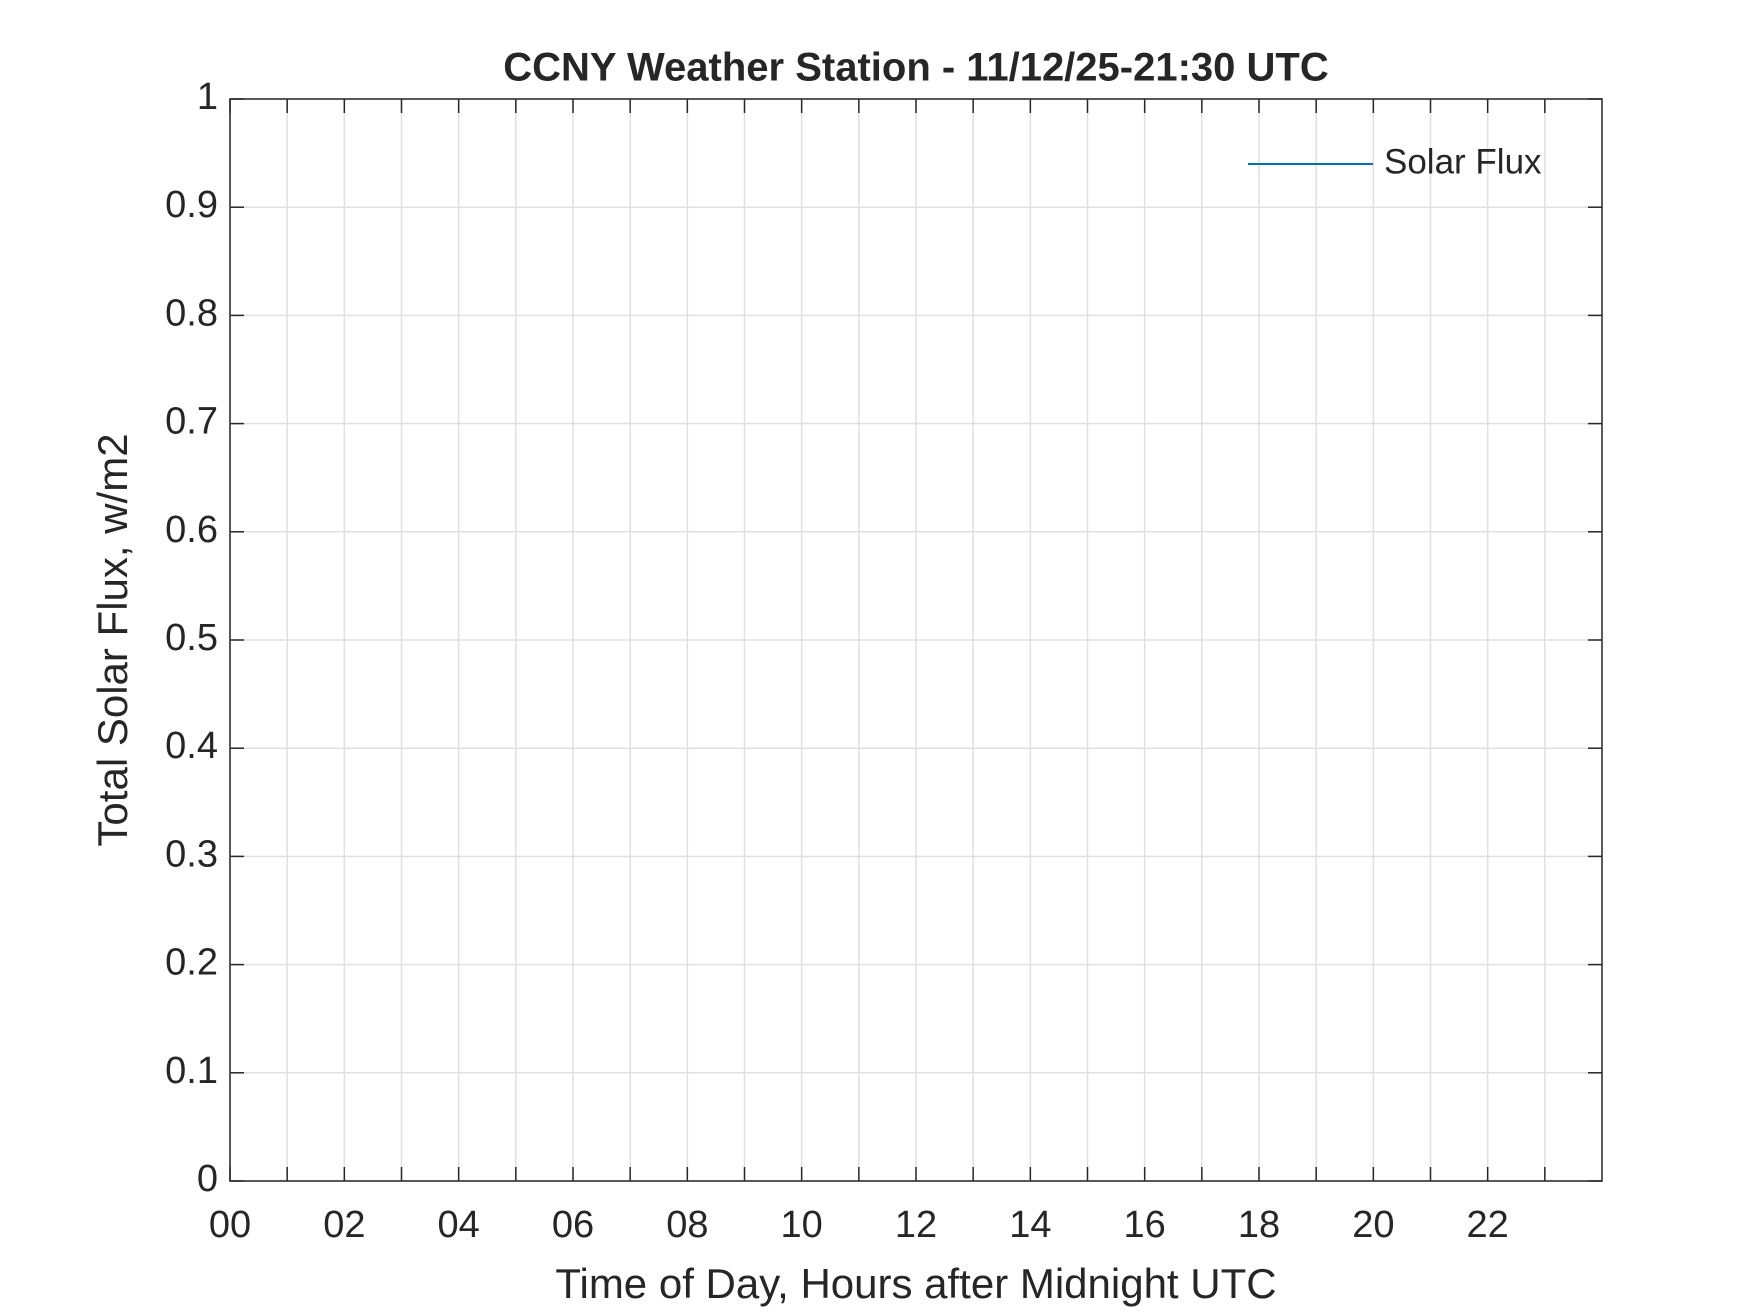 The width and height of the screenshot is (1750, 1313). Describe the element at coordinates (573, 1225) in the screenshot. I see `x-tick-label: 06` at that location.